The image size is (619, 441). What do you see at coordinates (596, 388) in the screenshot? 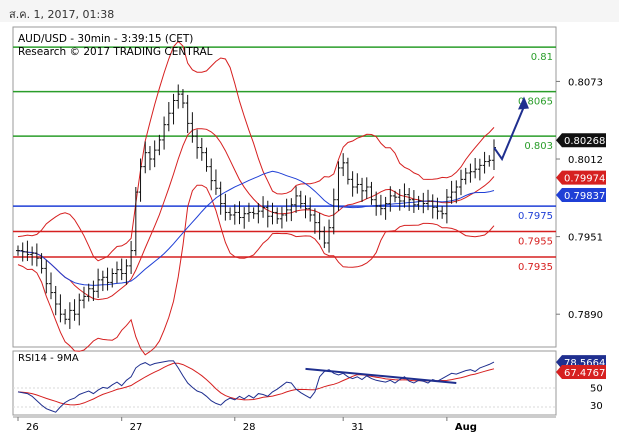
I see `rsi-tick-label-0: 50` at bounding box center [596, 388].